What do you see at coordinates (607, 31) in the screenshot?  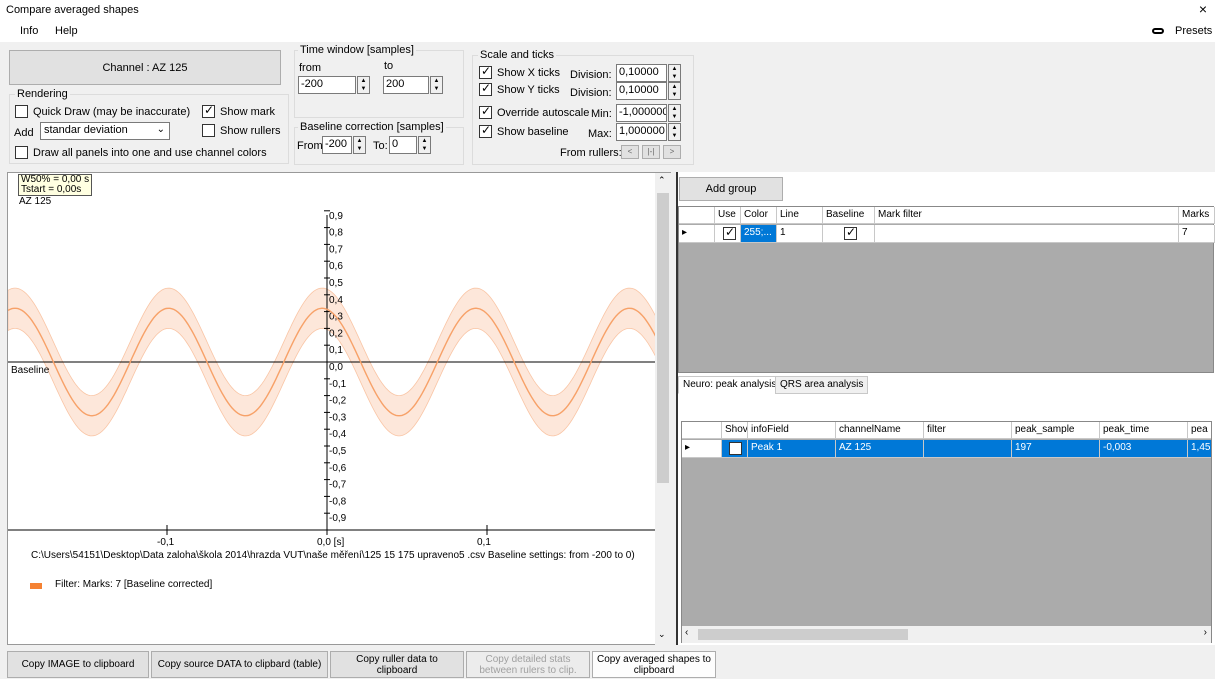 I see `menu-bar: Info Help Presets` at bounding box center [607, 31].